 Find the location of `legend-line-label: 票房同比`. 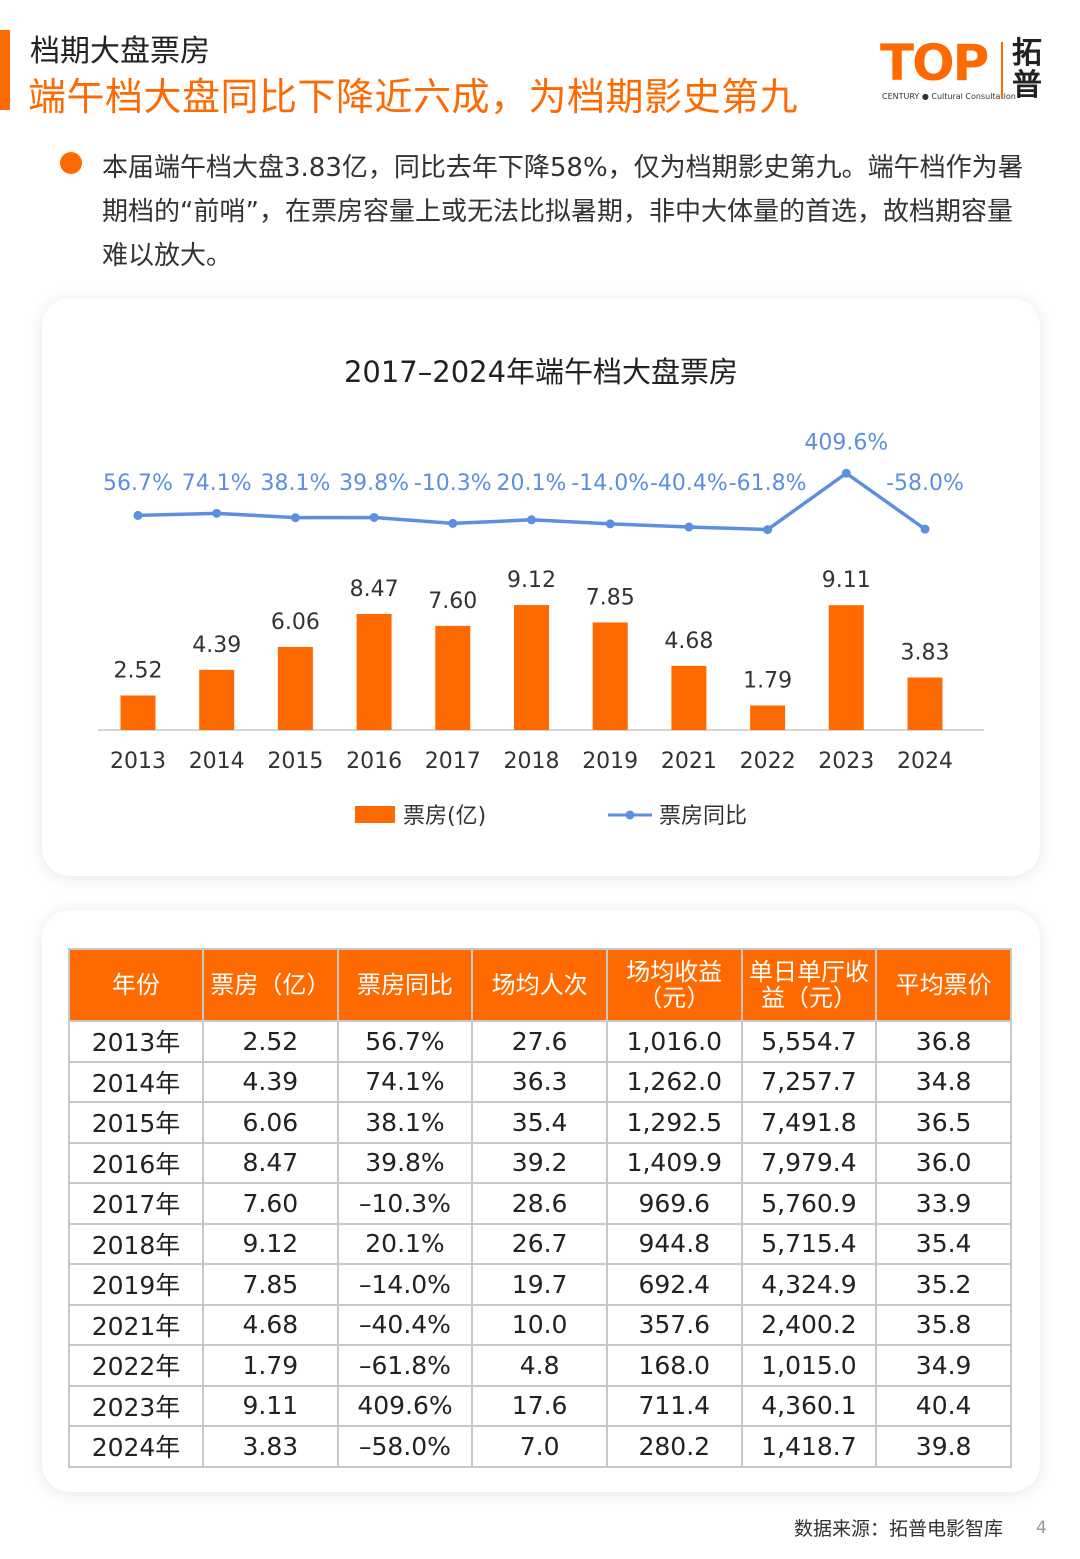

legend-line-label: 票房同比 is located at coordinates (703, 816).